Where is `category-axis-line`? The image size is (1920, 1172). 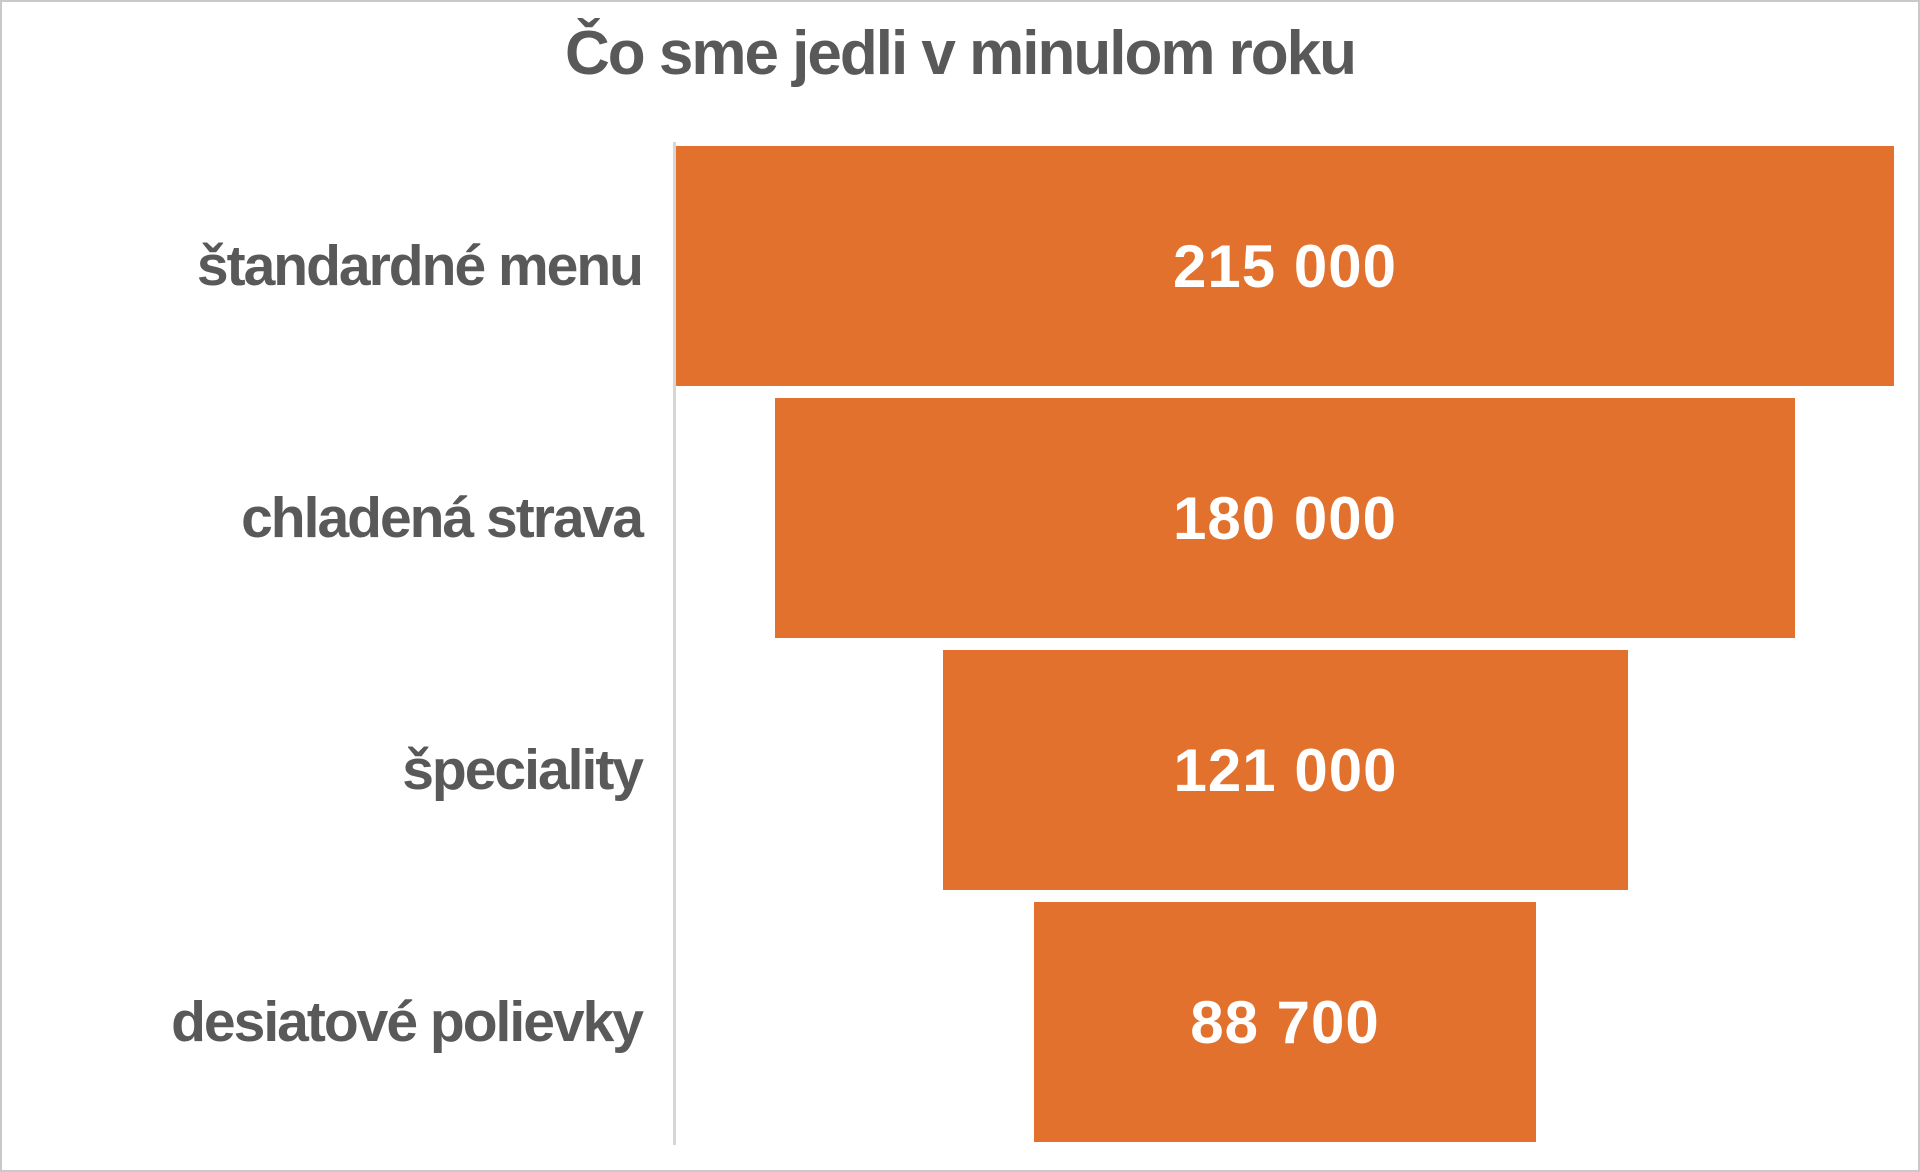
category-axis-line is located at coordinates (674, 643).